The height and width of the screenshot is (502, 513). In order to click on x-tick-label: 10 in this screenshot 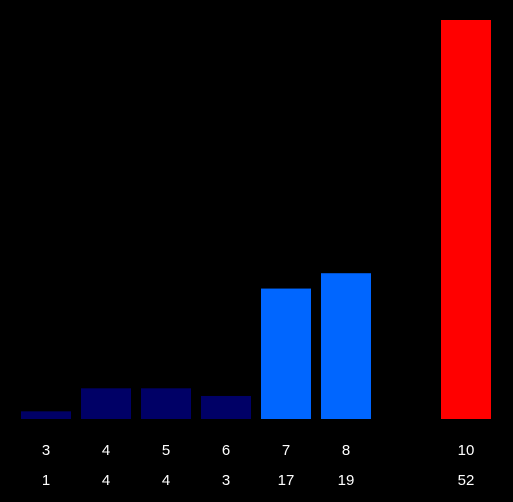, I will do `click(466, 450)`.